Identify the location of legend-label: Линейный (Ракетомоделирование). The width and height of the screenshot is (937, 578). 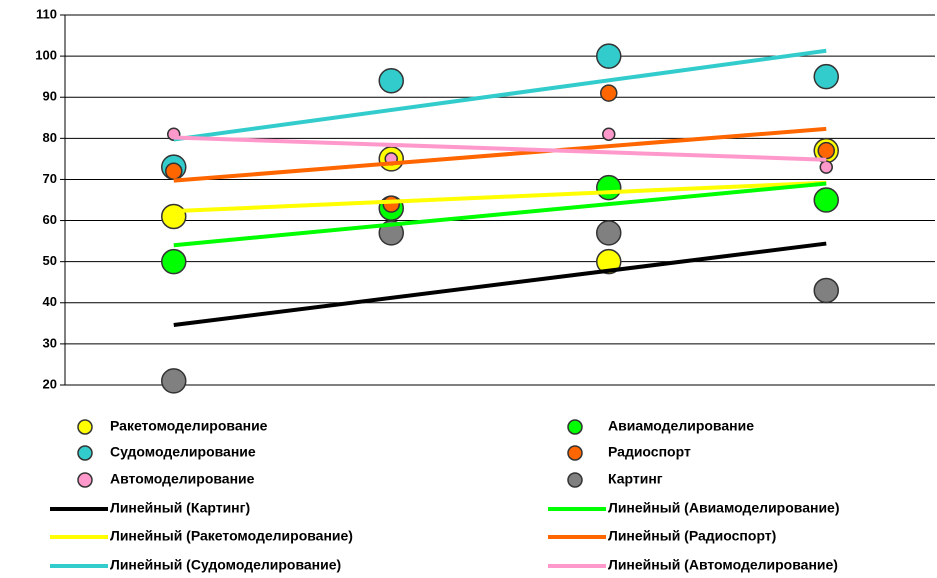
(231, 536).